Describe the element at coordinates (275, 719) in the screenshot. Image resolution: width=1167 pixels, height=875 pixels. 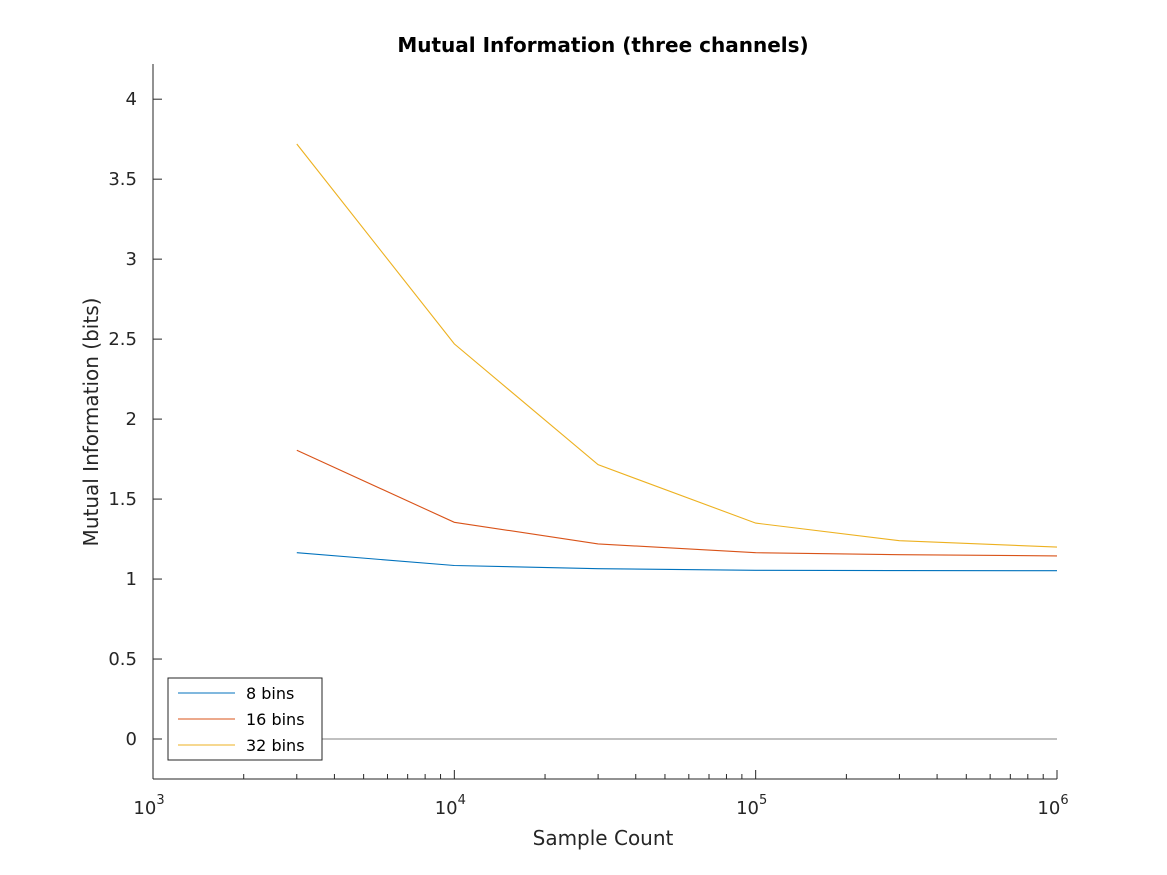
I see `legend-label: 16 bins` at that location.